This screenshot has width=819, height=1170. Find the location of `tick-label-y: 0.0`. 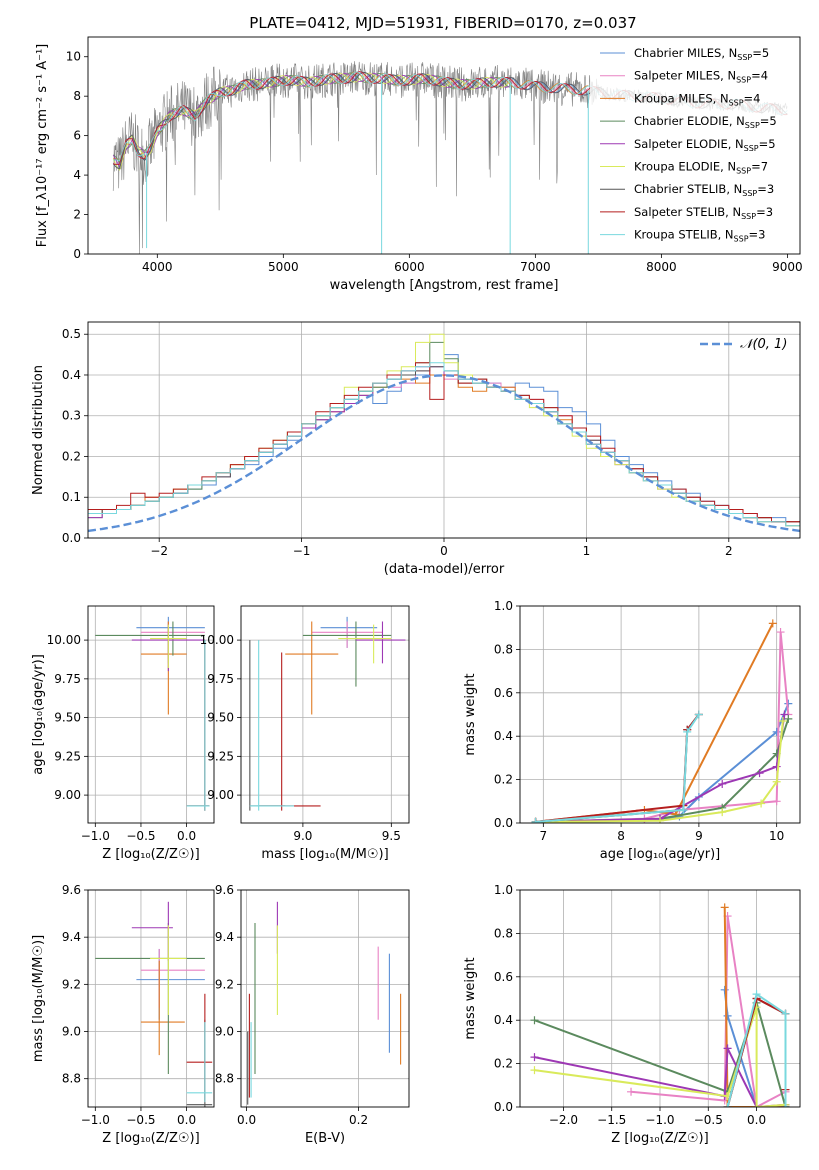

tick-label-y: 0.0 is located at coordinates (503, 823).